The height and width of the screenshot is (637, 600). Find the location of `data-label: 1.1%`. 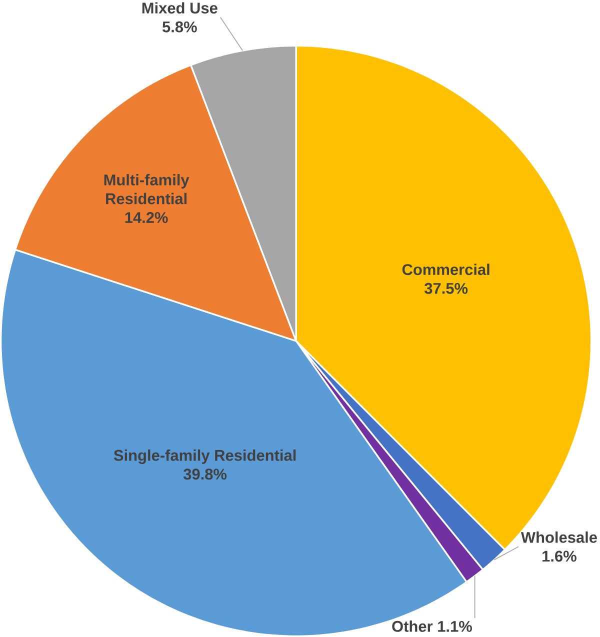

data-label: 1.1% is located at coordinates (455, 626).